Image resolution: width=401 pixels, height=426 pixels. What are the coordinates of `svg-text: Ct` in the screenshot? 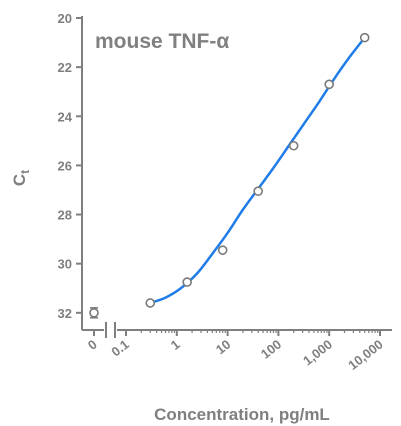 It's located at (21, 178).